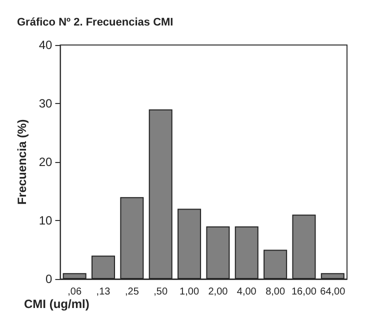 Image resolution: width=370 pixels, height=324 pixels. What do you see at coordinates (161, 292) in the screenshot?
I see `x-tick-label: ,50` at bounding box center [161, 292].